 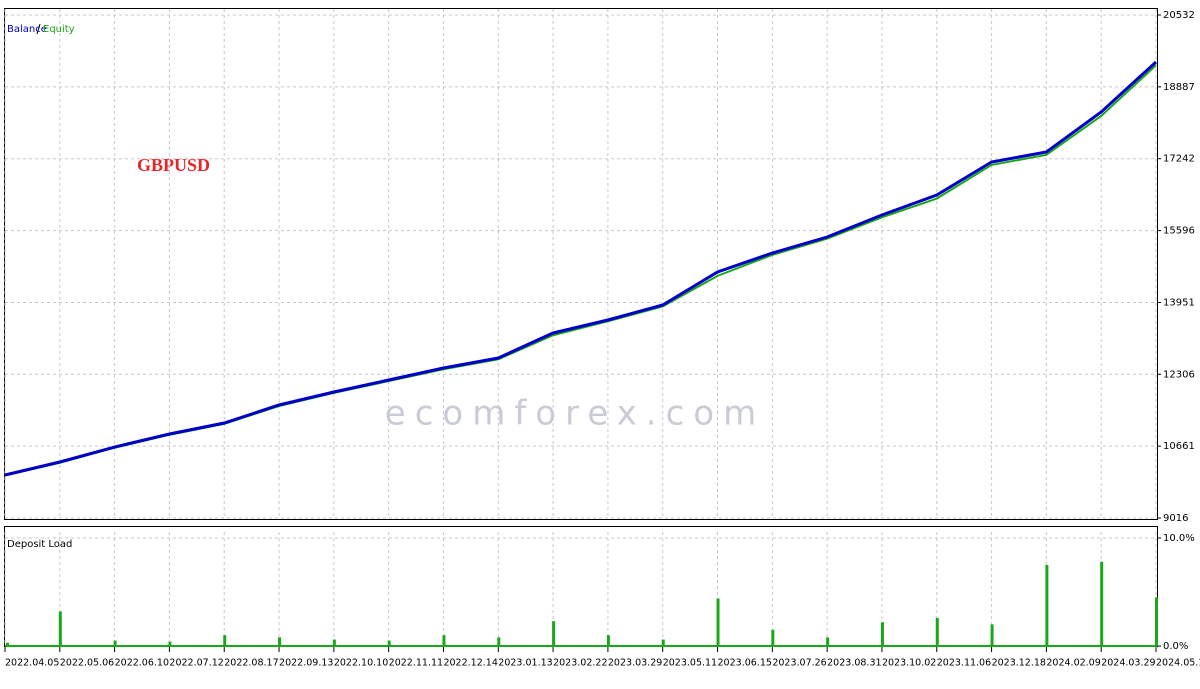 I want to click on y-tick-label: 17242, so click(x=1179, y=159).